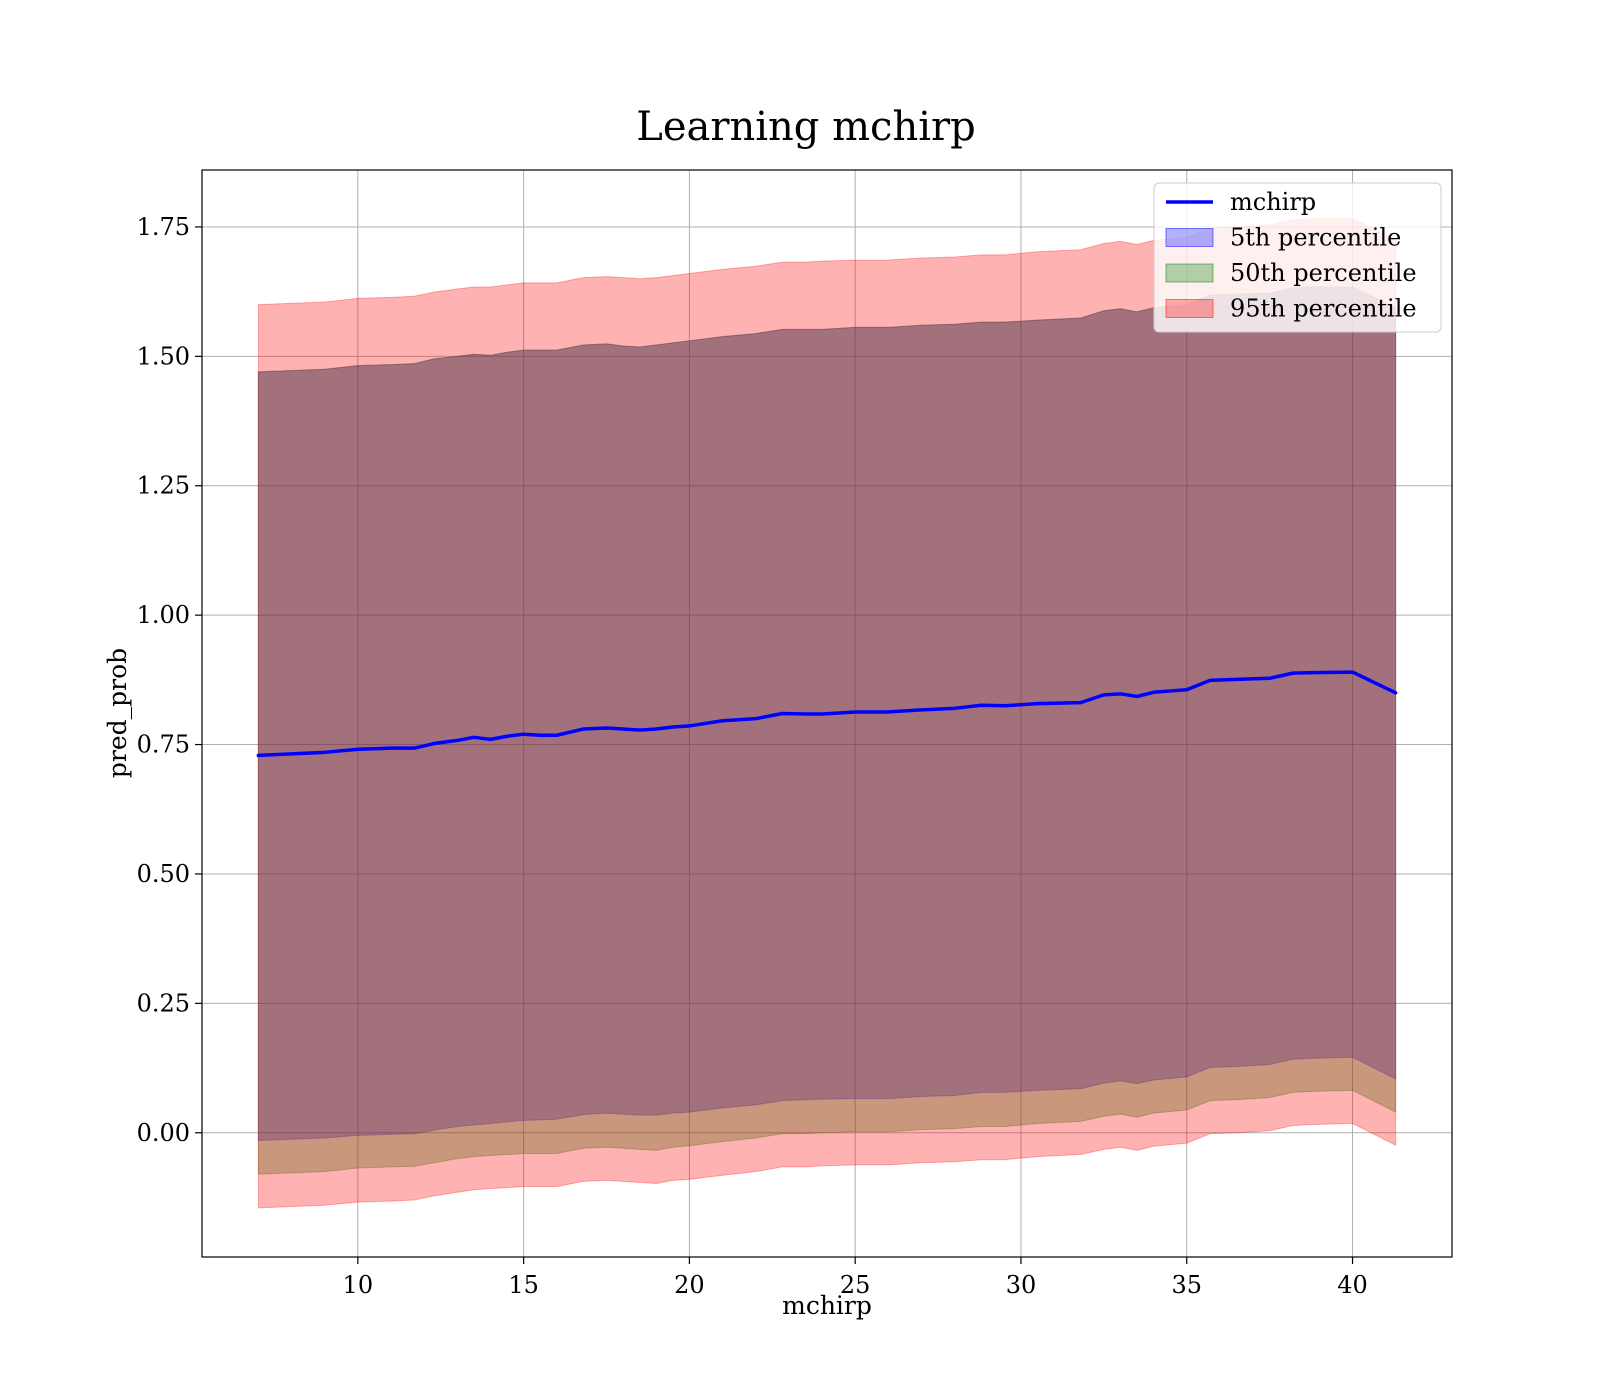 The width and height of the screenshot is (1600, 1400). What do you see at coordinates (827, 1305) in the screenshot?
I see `x-axis-label: mchirp` at bounding box center [827, 1305].